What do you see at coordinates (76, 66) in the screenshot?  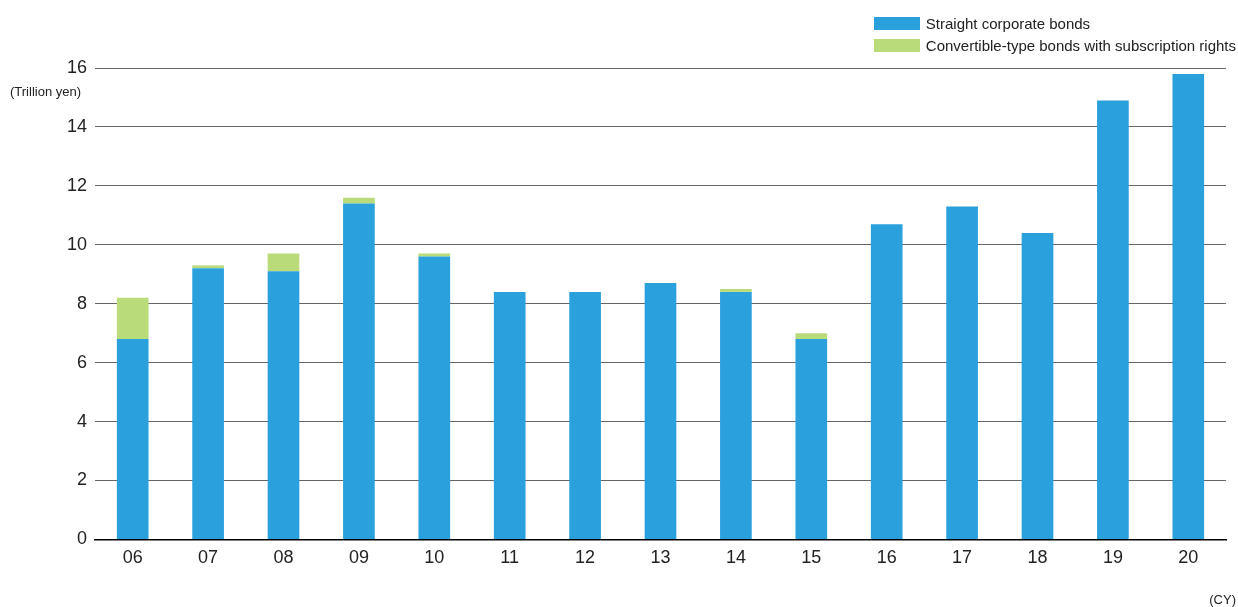 I see `y-tick-label: 16` at bounding box center [76, 66].